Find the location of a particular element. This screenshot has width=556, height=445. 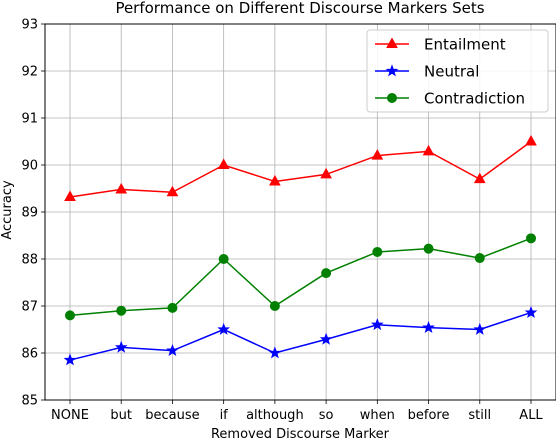

y-tick-label: 87 is located at coordinates (29, 307).